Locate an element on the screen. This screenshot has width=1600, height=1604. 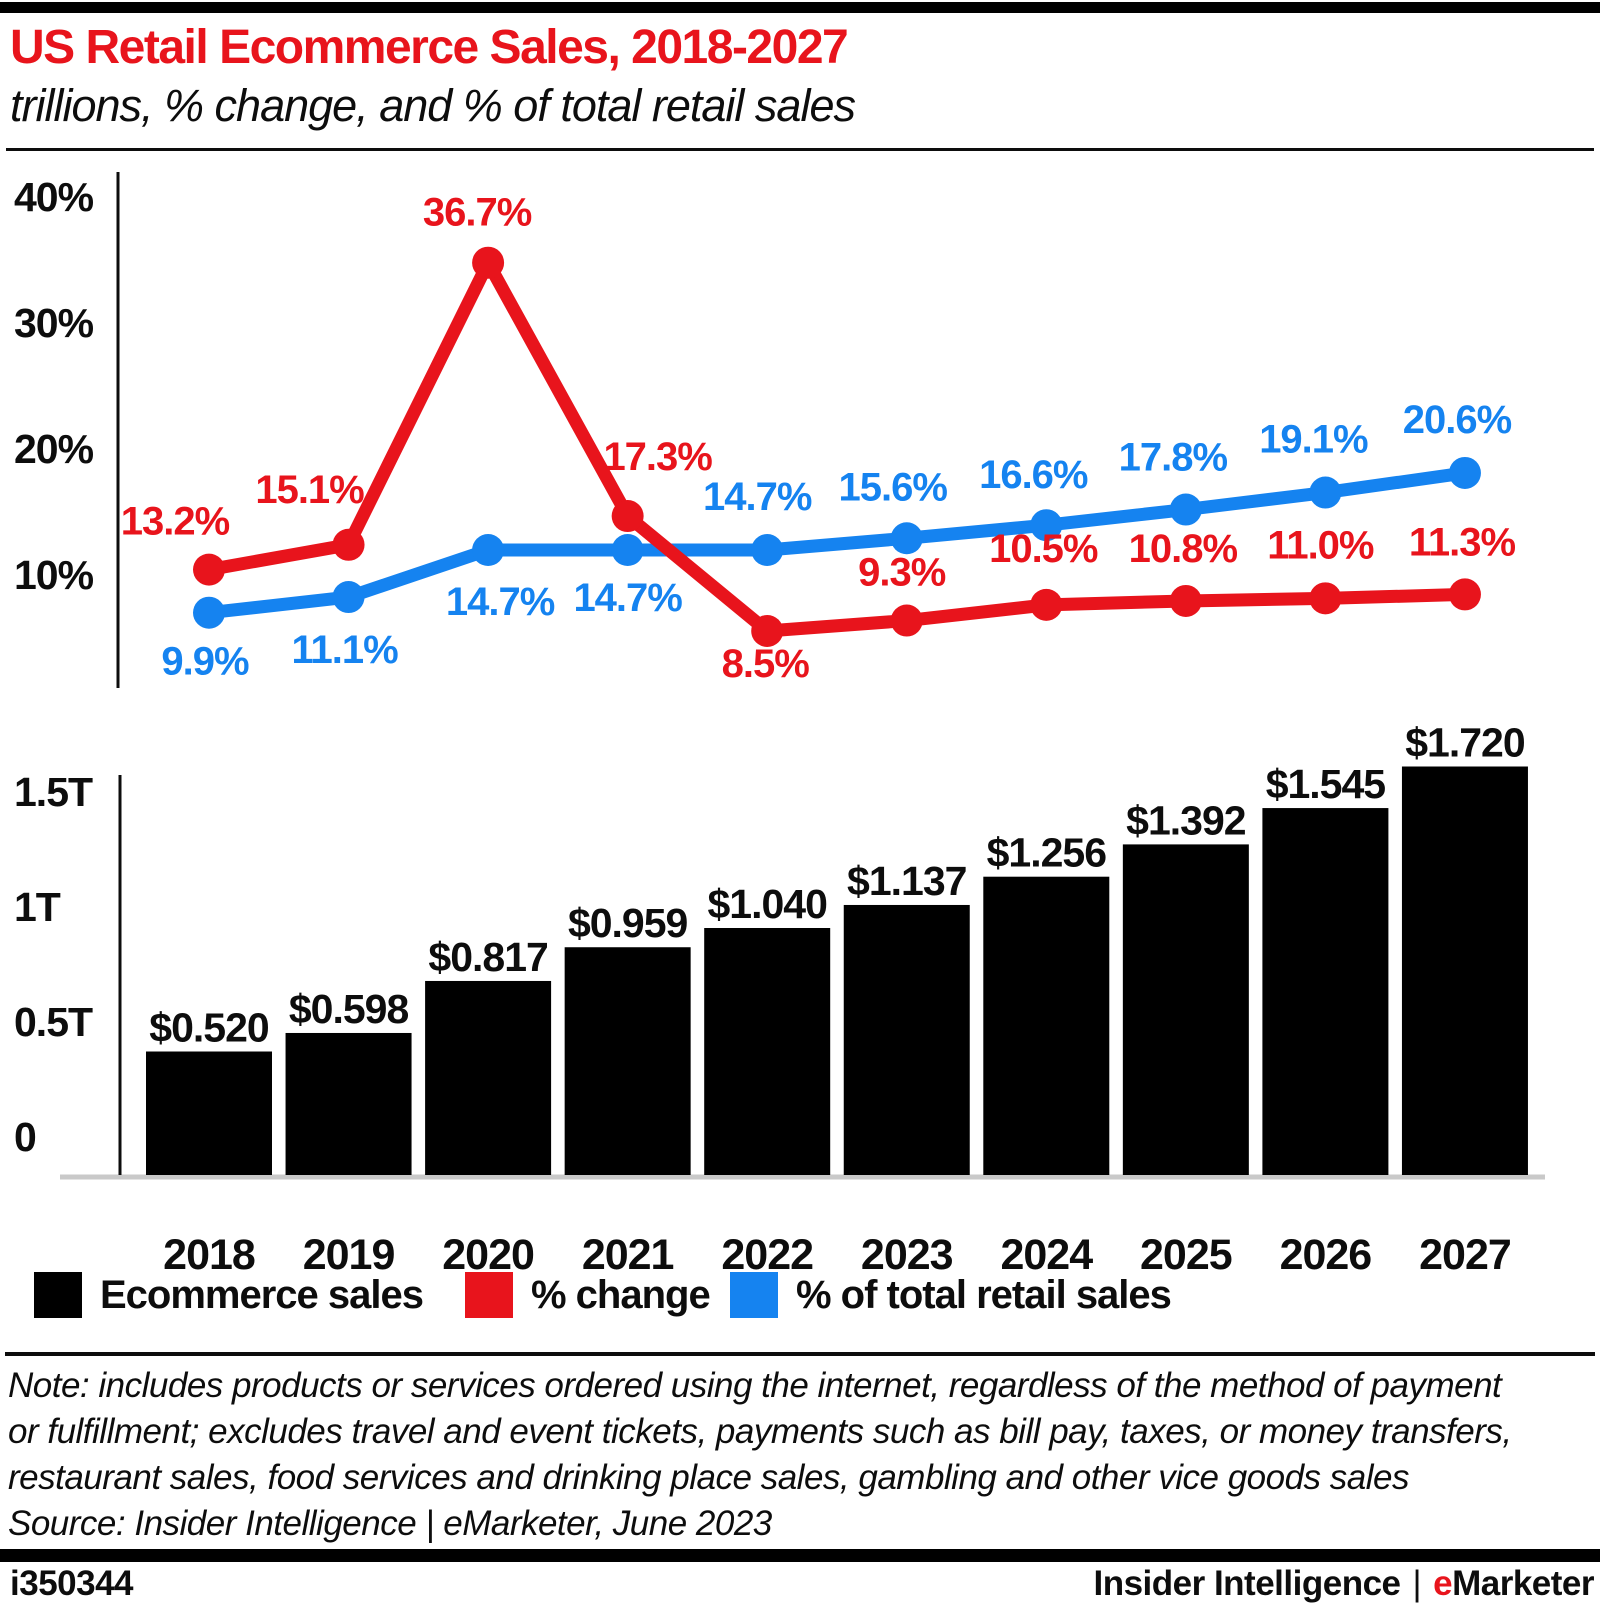
year-label: 2026 is located at coordinates (1326, 1255).